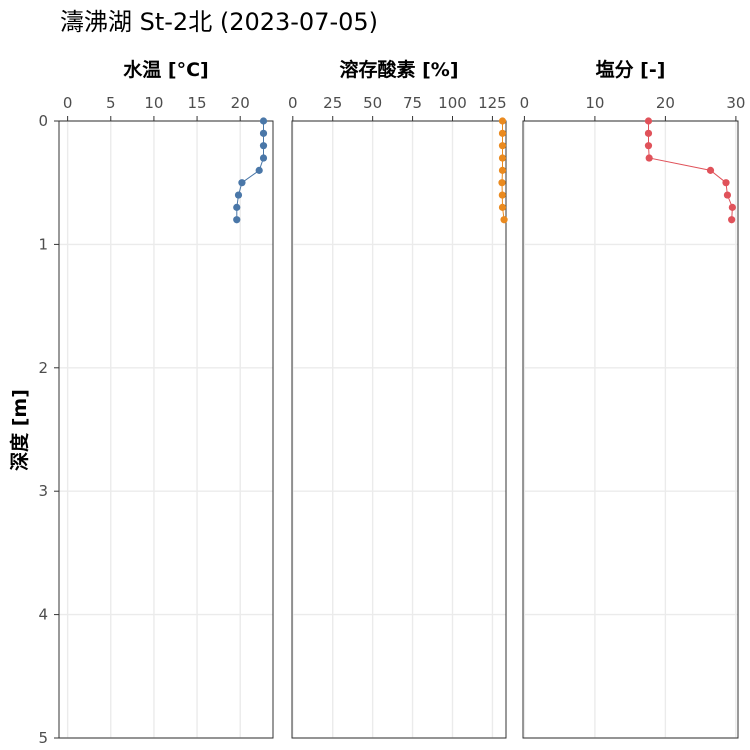 The height and width of the screenshot is (750, 750). I want to click on y-axis-label: 深度 [m], so click(19, 430).